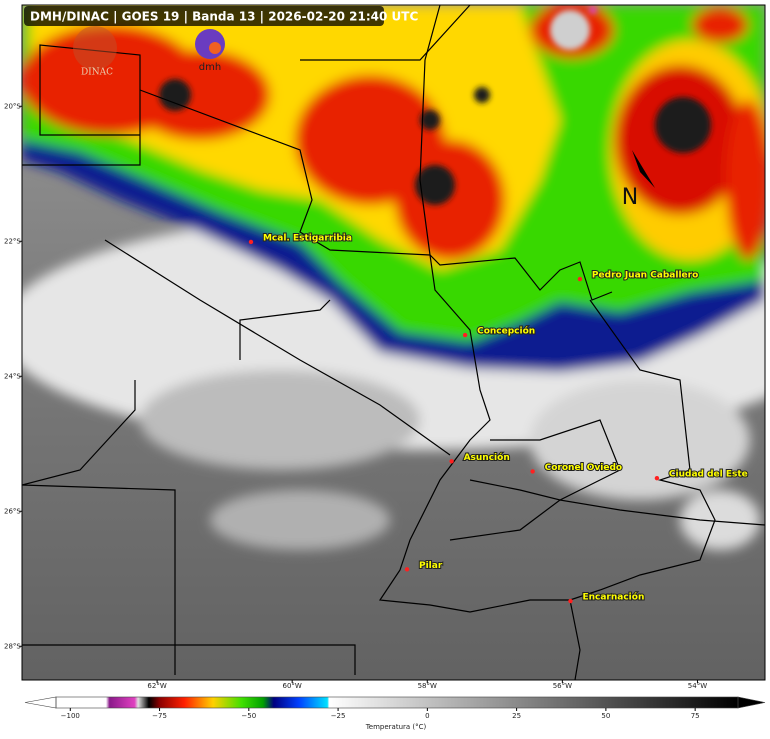 The width and height of the screenshot is (770, 739). Describe the element at coordinates (12, 511) in the screenshot. I see `y-tick-label: 26°S` at that location.